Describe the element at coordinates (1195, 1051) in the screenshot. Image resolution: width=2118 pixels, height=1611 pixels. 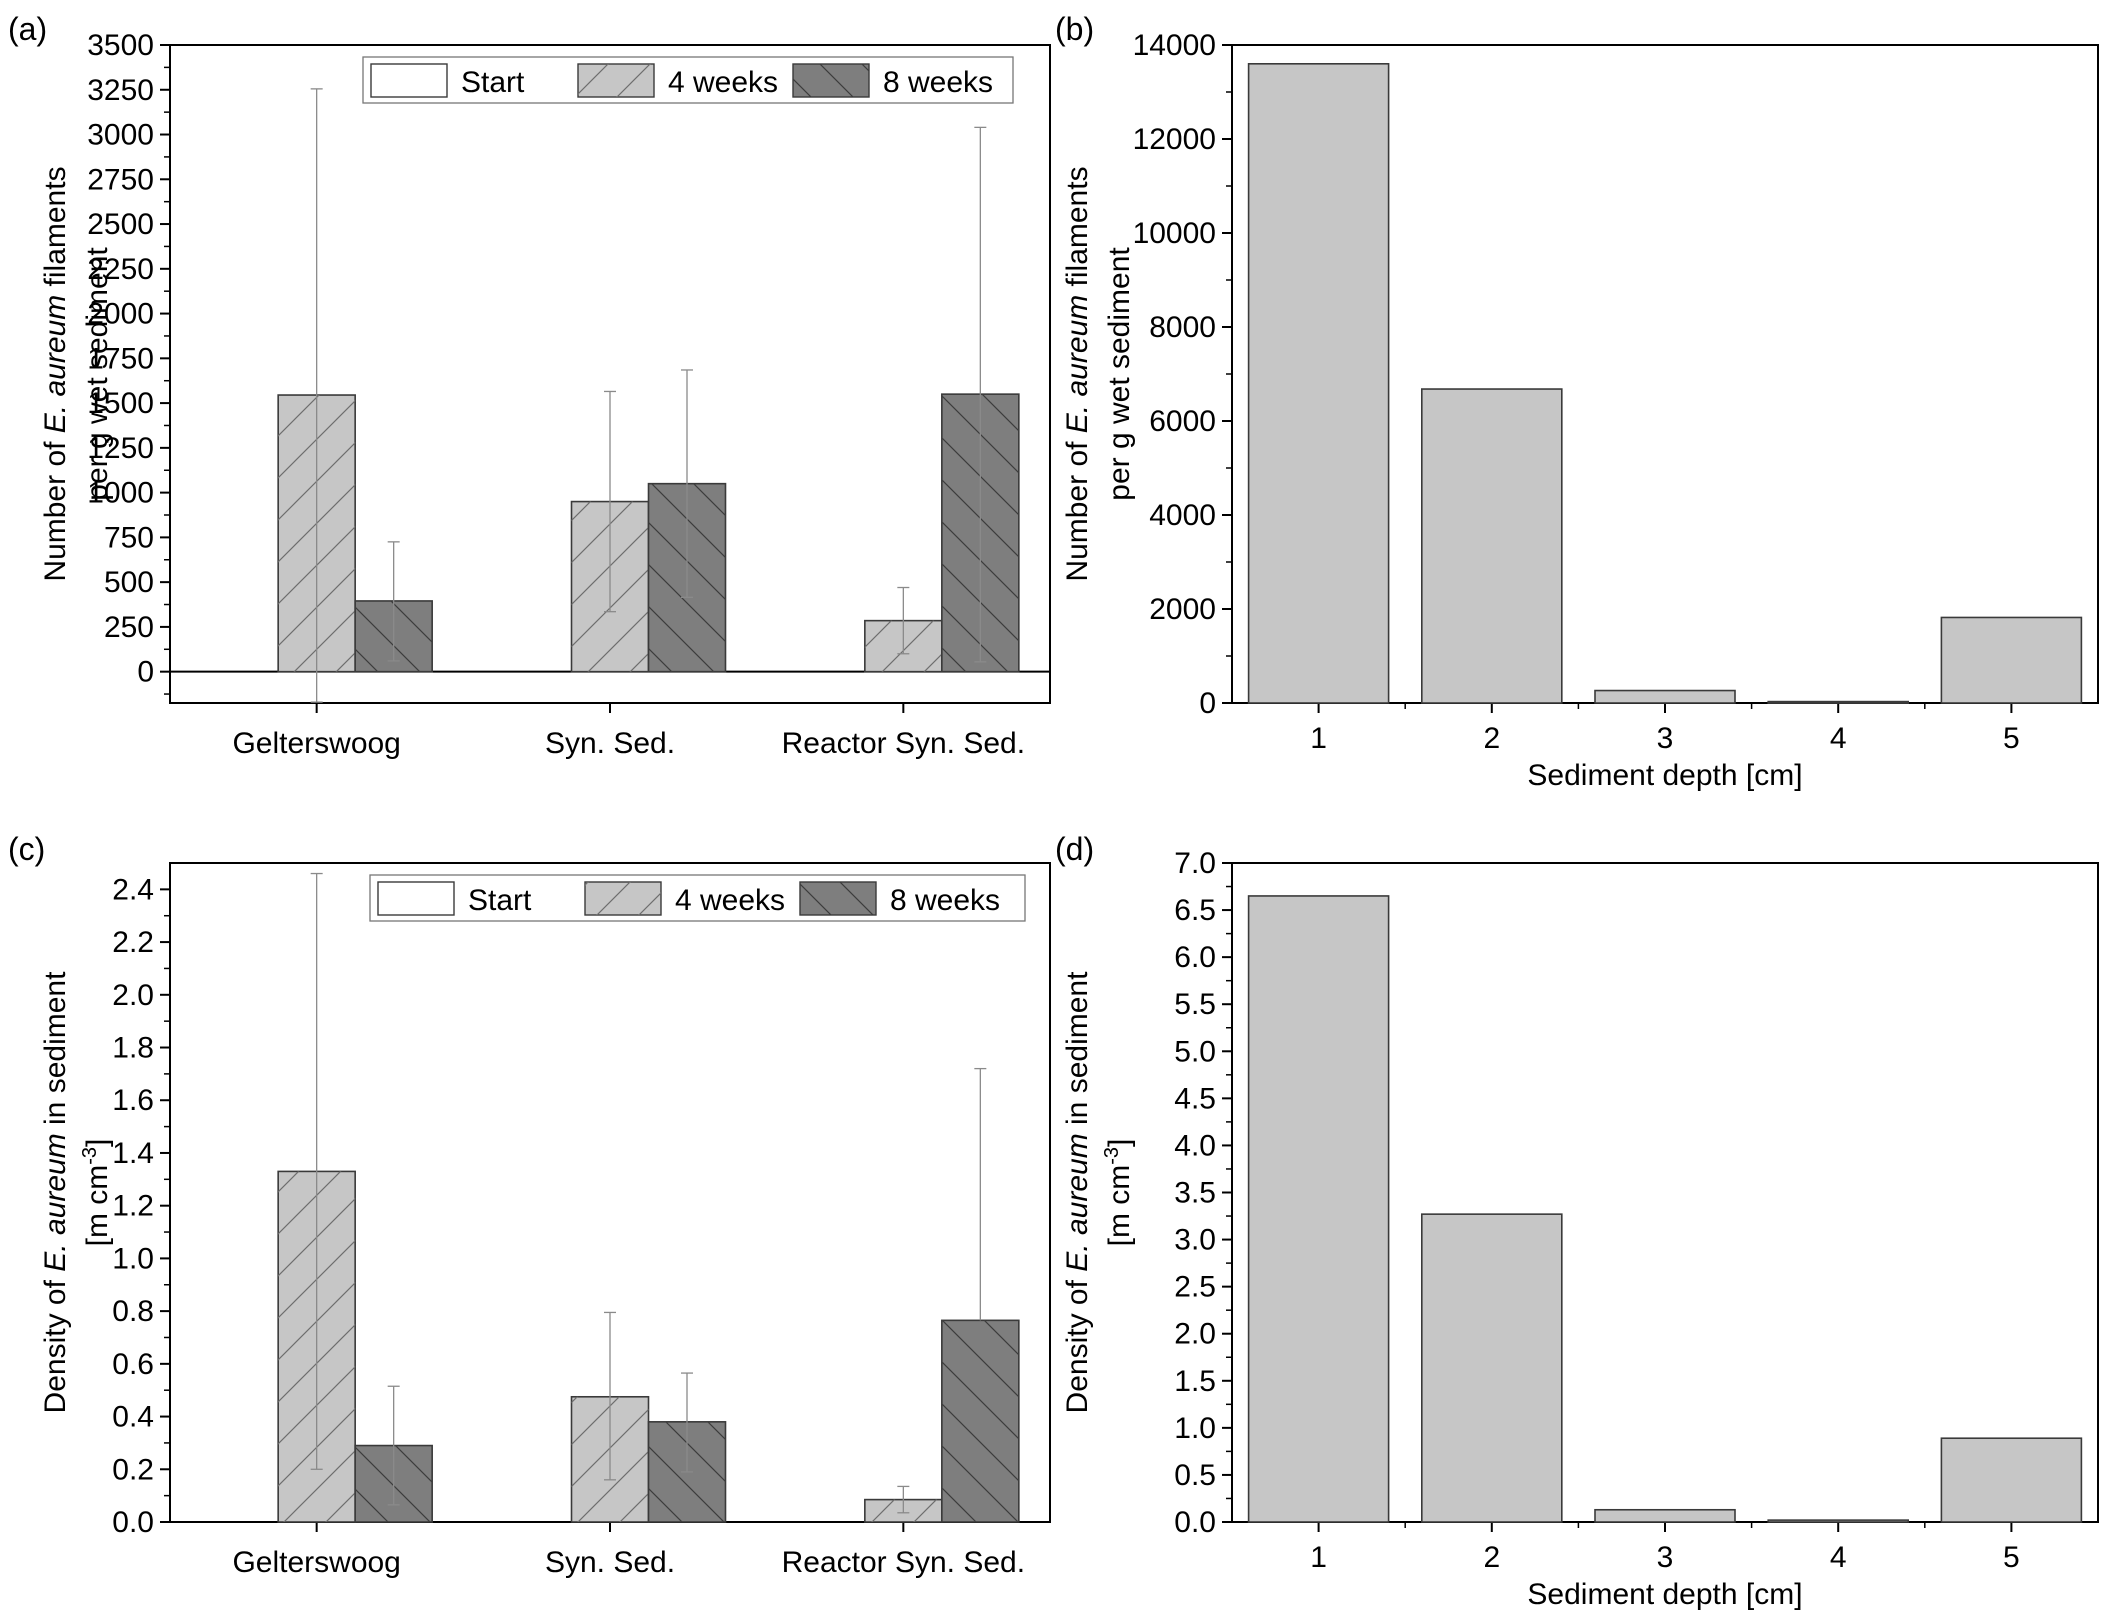
I see `y-tick-label: 5.0` at that location.